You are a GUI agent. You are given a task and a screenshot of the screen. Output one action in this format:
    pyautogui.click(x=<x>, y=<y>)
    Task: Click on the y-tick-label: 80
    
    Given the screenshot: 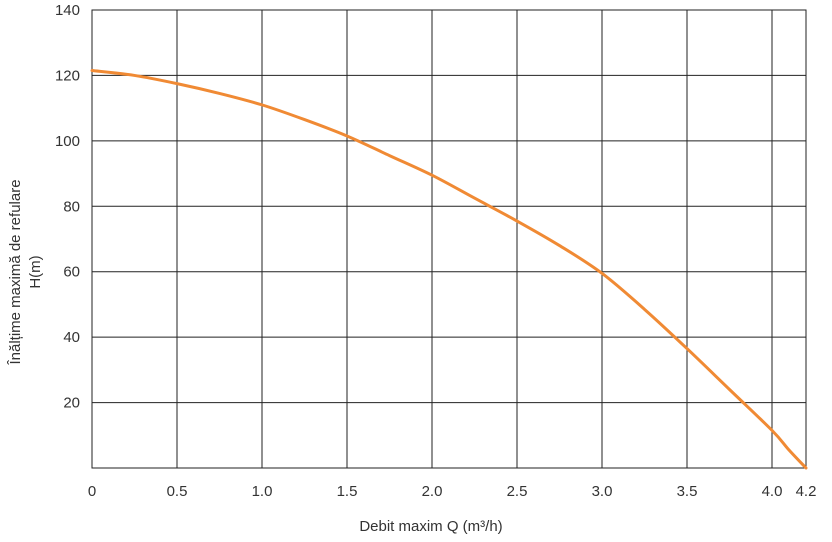 What is the action you would take?
    pyautogui.click(x=71, y=206)
    